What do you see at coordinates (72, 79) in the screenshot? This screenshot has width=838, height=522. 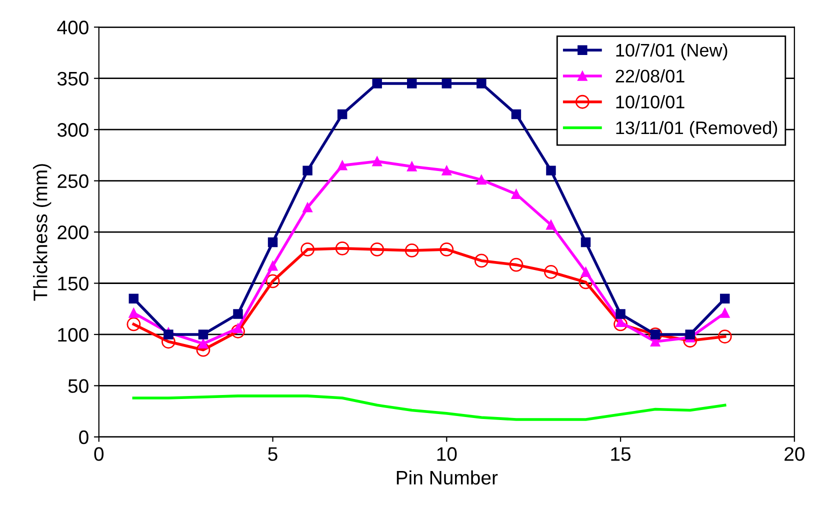 I see `y-tick-label: 350` at bounding box center [72, 79].